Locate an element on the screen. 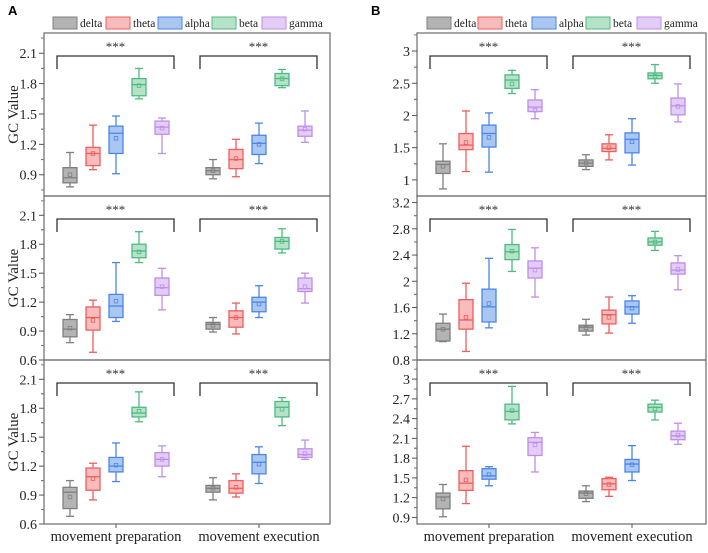  x-tick-label: movement execution is located at coordinates (259, 537).